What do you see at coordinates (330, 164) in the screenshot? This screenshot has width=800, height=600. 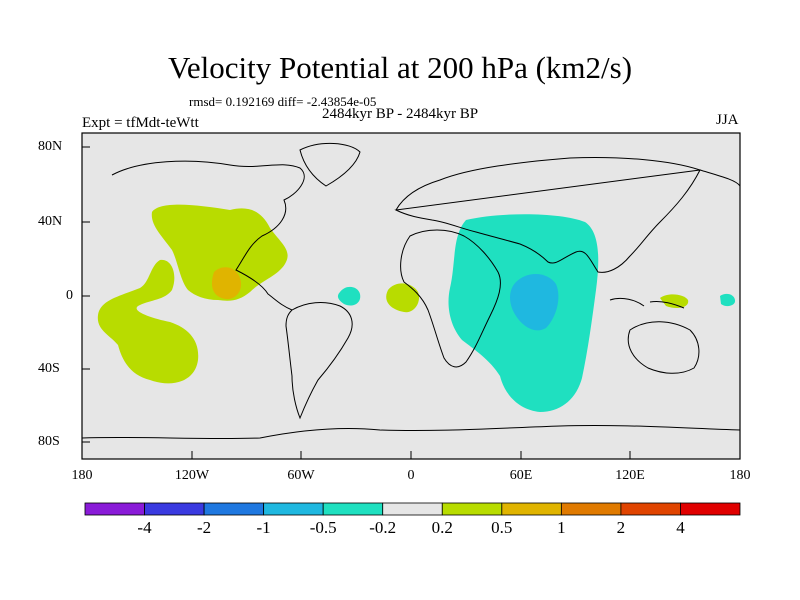 I see `coastline-greenland` at bounding box center [330, 164].